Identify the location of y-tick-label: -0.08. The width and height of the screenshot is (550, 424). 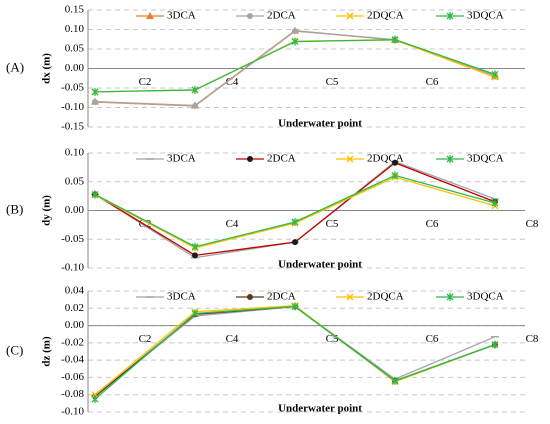
(72, 394).